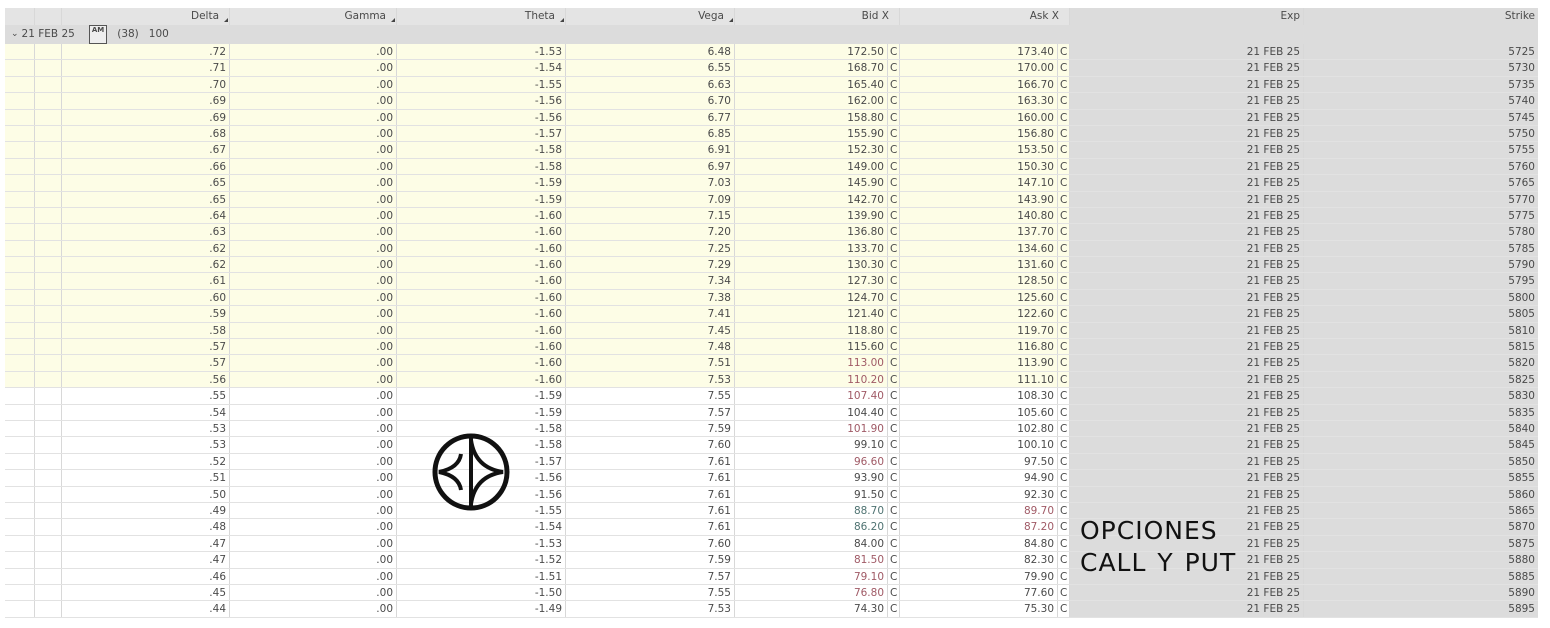  What do you see at coordinates (811, 101) in the screenshot?
I see `bid-cell: 162.00` at bounding box center [811, 101].